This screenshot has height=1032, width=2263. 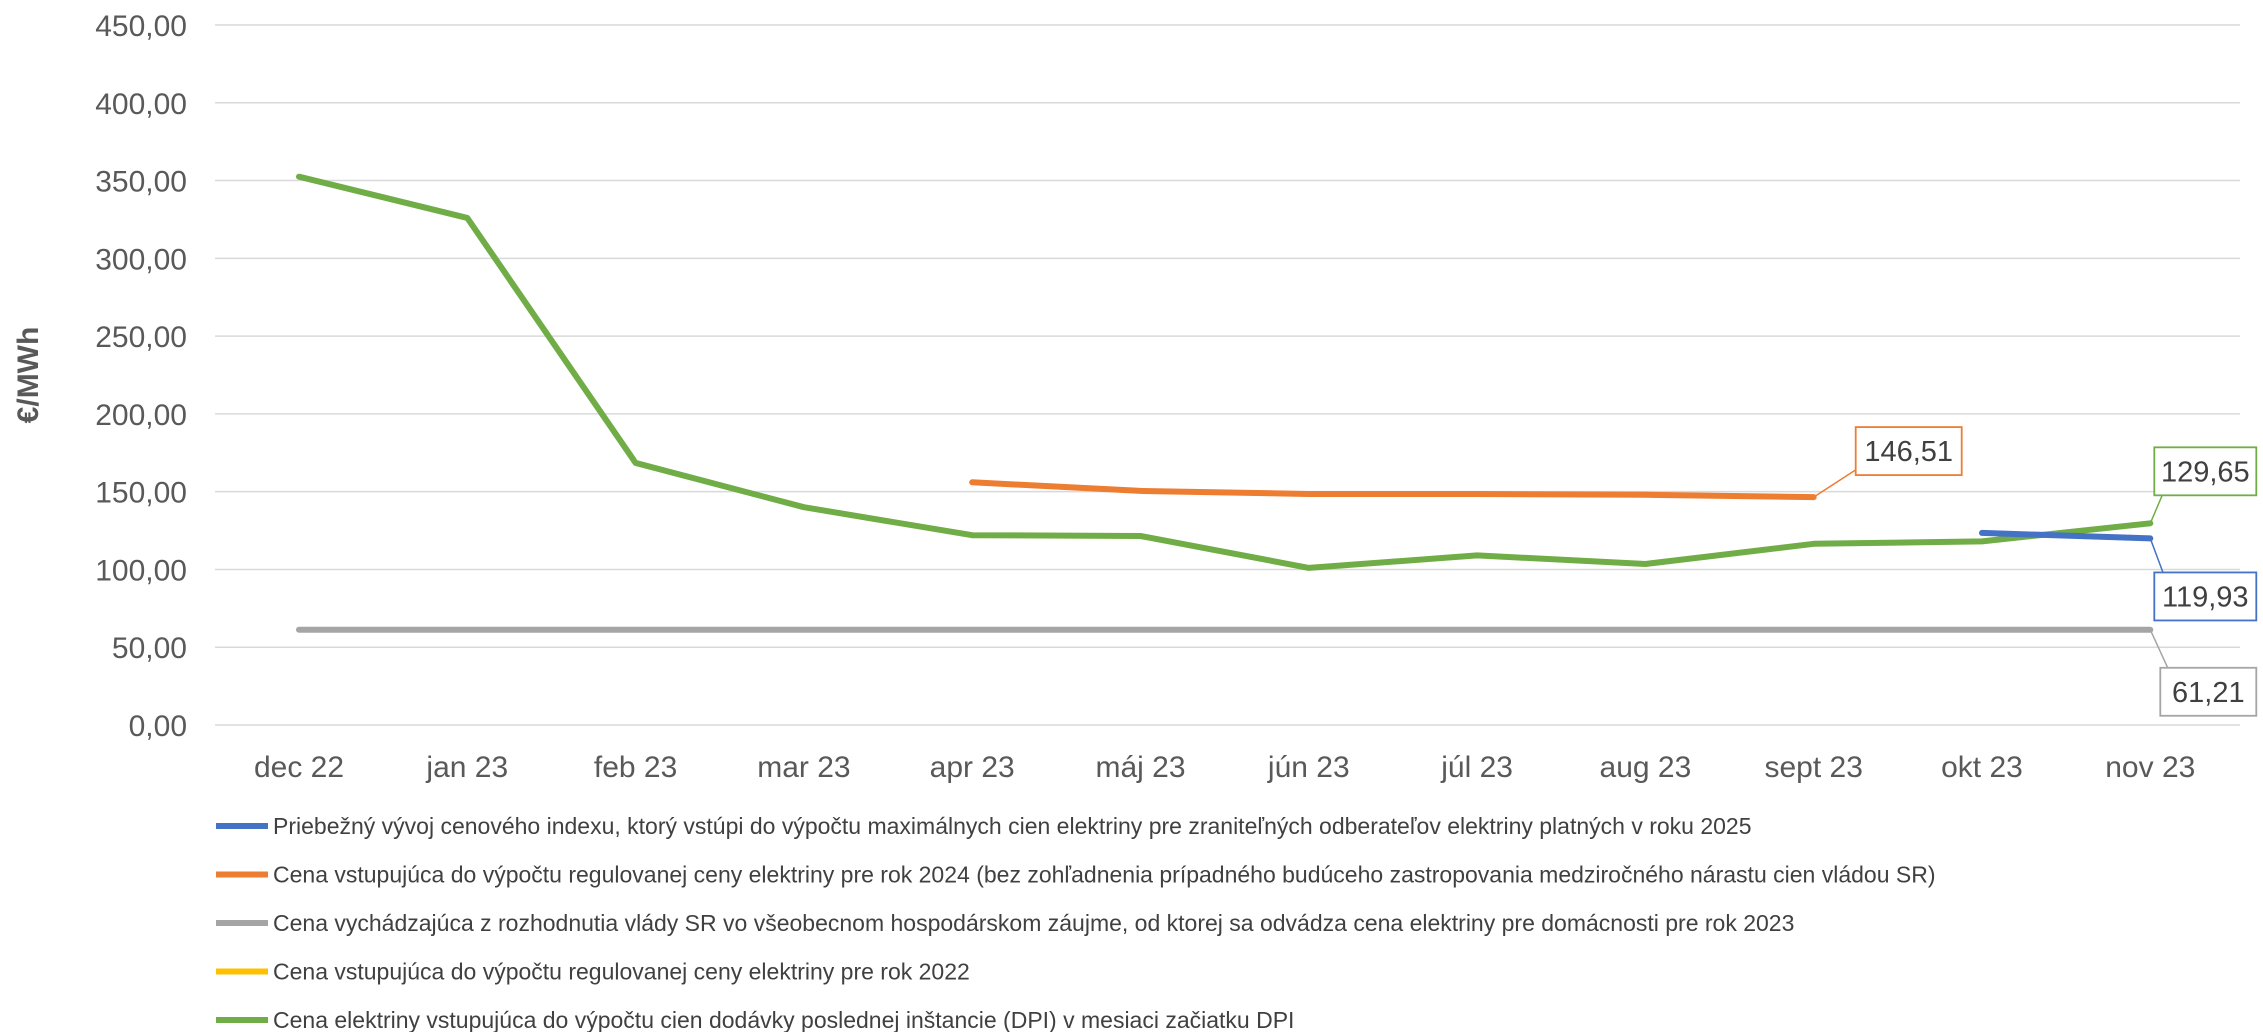 I want to click on y-tick-label: 0,00, so click(x=158, y=726).